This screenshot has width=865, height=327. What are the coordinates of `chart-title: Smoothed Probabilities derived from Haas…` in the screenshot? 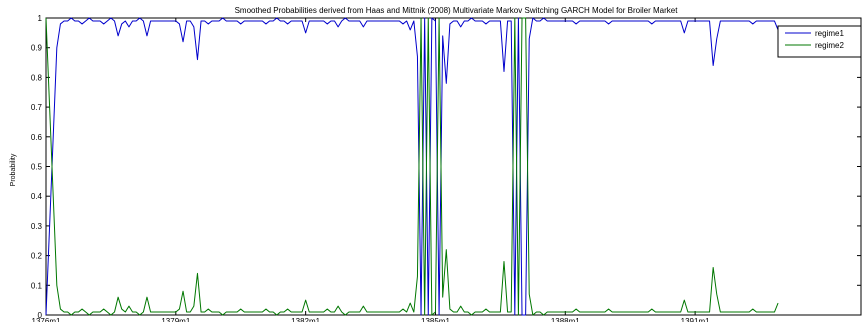 It's located at (457, 10).